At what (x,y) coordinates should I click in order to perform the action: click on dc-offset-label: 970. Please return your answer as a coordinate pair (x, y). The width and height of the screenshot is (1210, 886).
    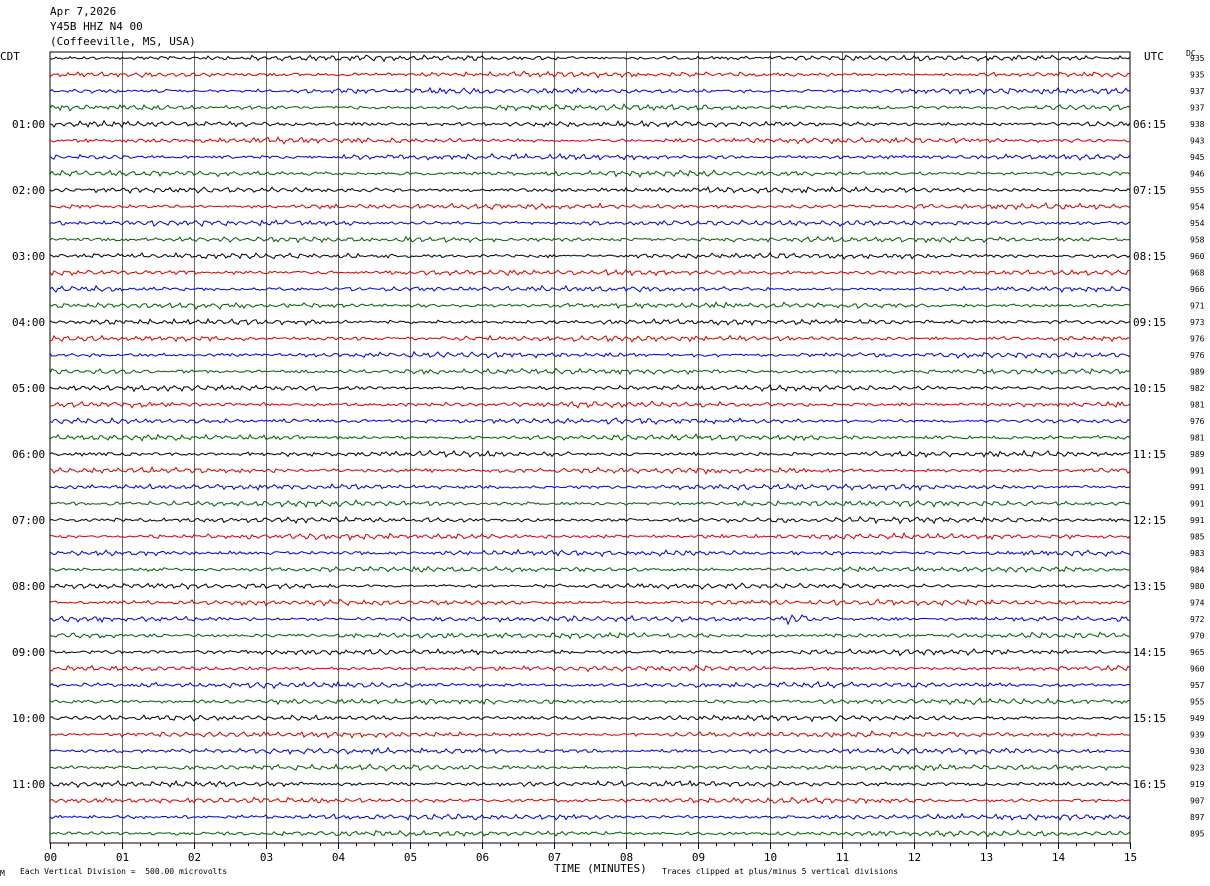
    Looking at the image, I should click on (1197, 636).